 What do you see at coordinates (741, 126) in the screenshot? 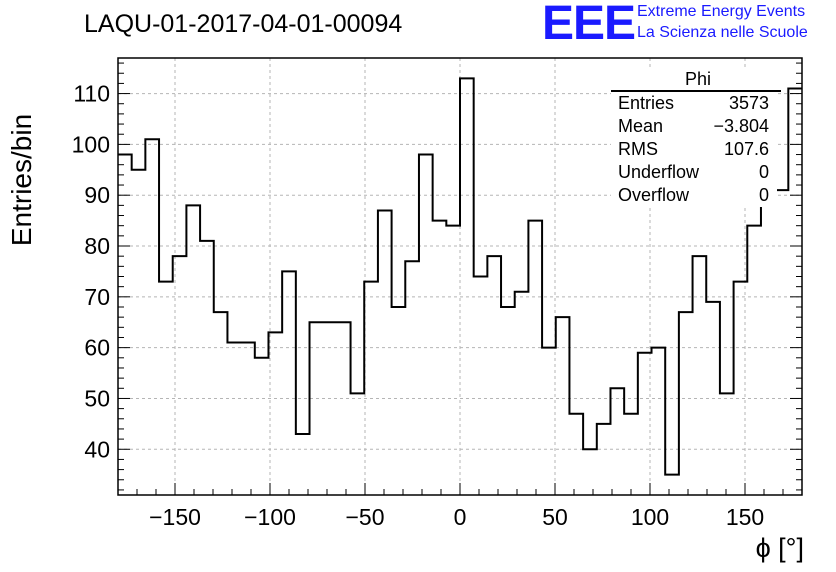
I see `stat-value: −3.804` at bounding box center [741, 126].